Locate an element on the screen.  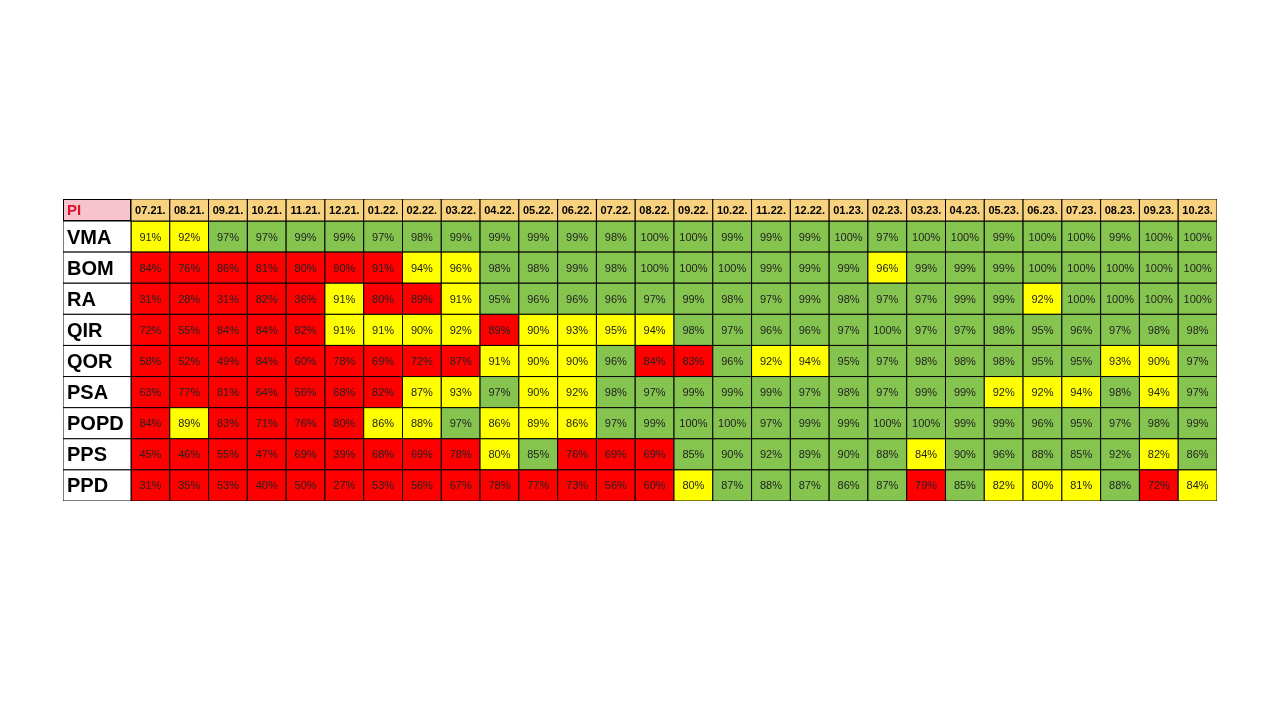
data-label: 67% is located at coordinates (460, 485).